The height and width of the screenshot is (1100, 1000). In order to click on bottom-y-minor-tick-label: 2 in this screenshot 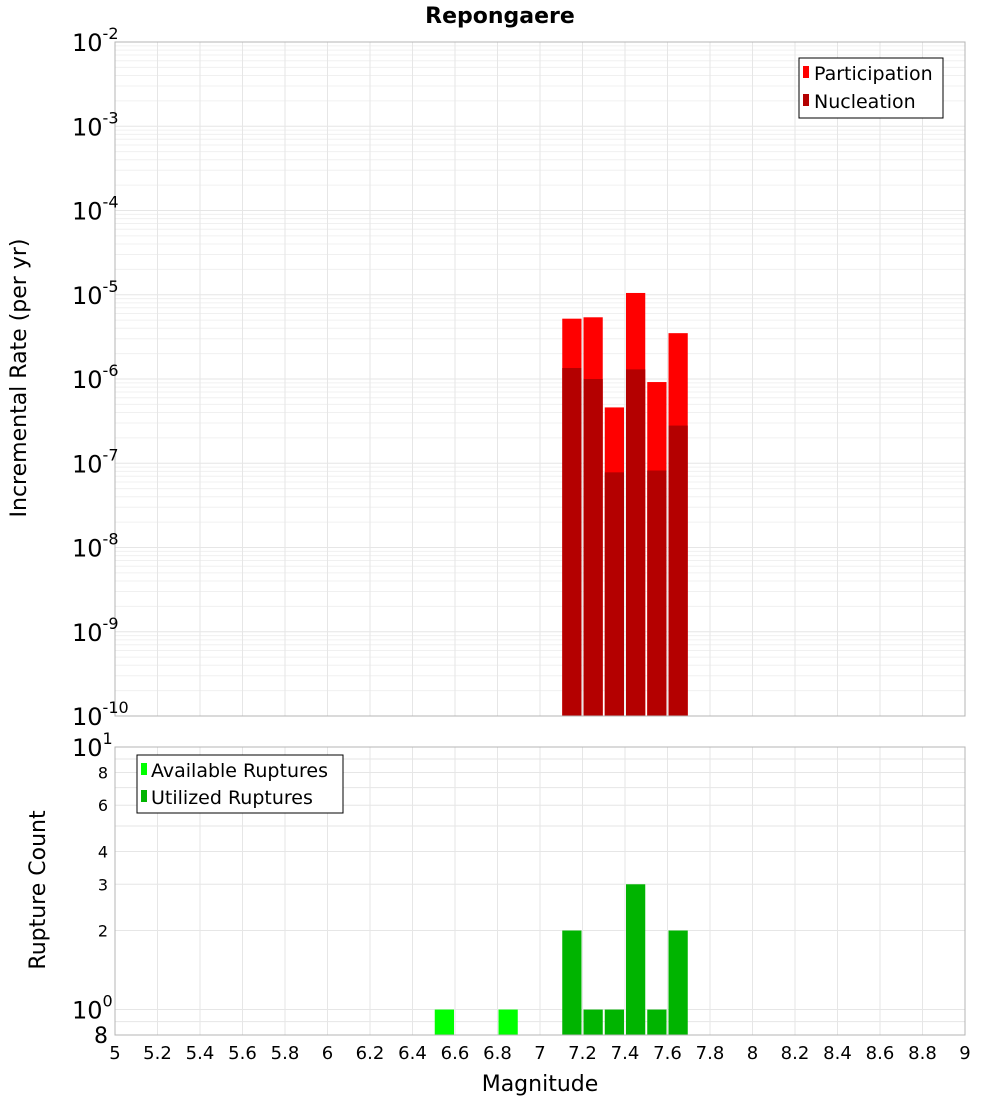, I will do `click(103, 931)`.